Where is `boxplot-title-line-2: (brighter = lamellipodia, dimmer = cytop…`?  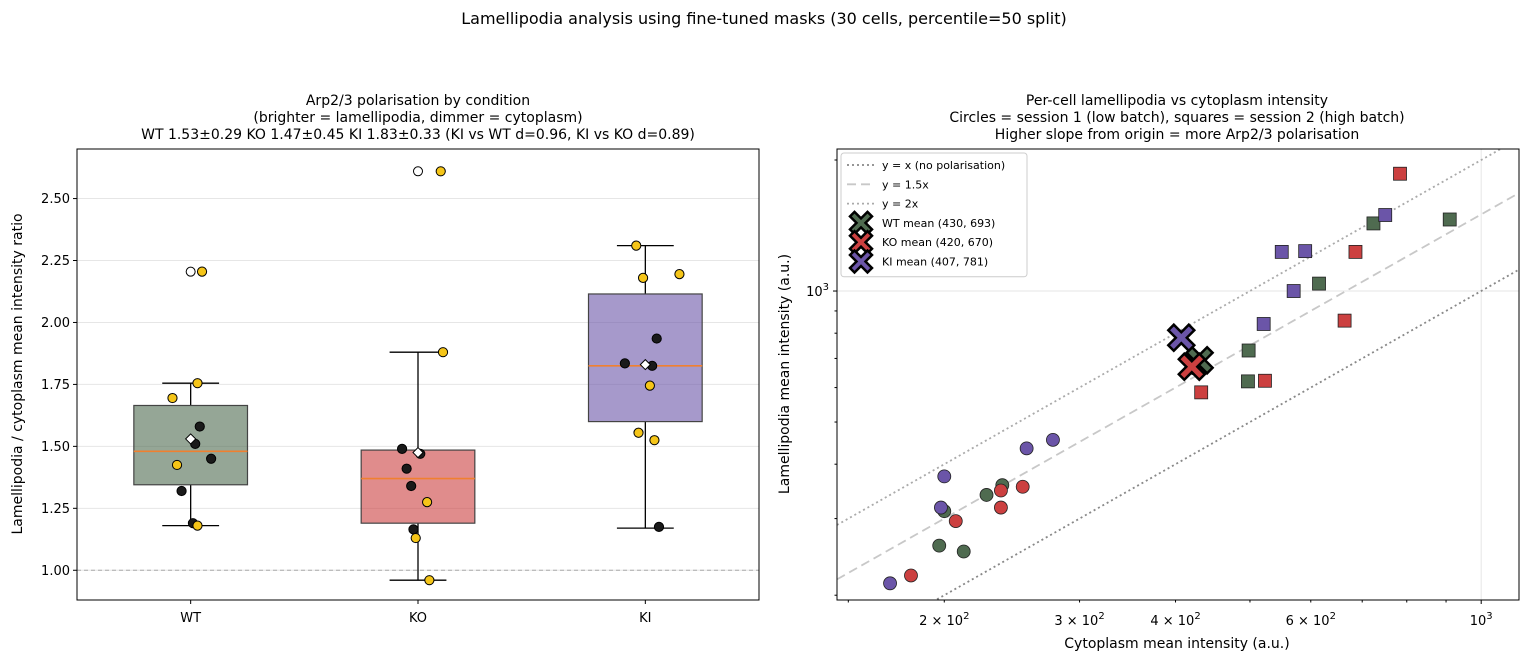
boxplot-title-line-2: (brighter = lamellipodia, dimmer = cytop… is located at coordinates (417, 118).